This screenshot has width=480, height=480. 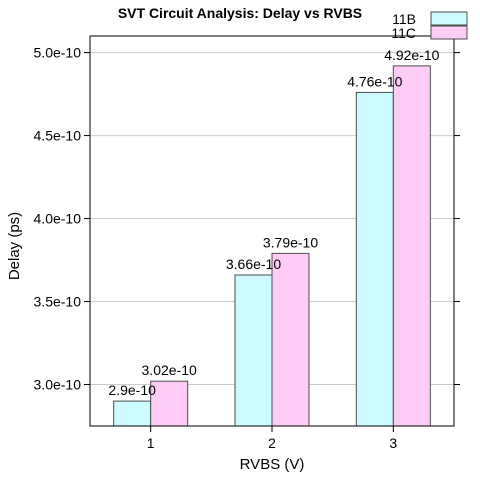 I want to click on y-tick-label: 3.0e-10, so click(x=58, y=385).